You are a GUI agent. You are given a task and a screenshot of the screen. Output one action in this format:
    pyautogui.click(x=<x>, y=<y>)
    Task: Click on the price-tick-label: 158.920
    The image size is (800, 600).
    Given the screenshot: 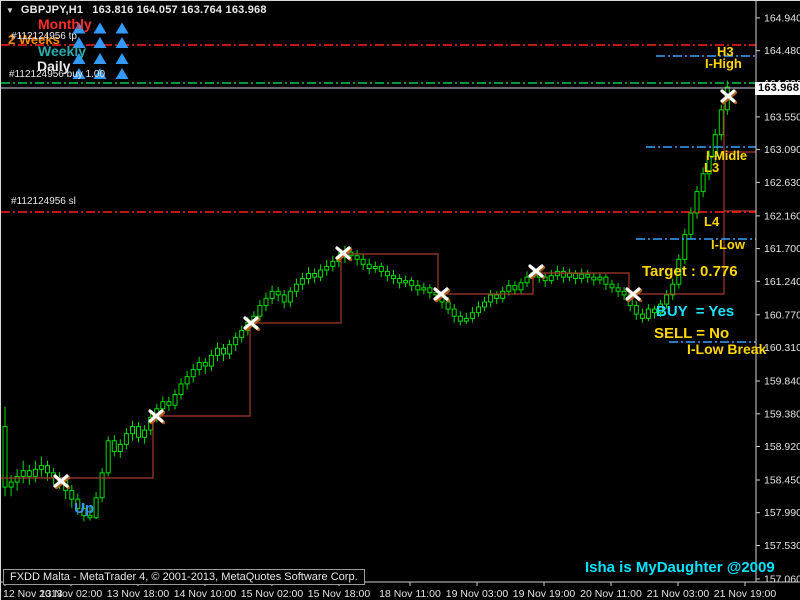 What is the action you would take?
    pyautogui.click(x=782, y=447)
    